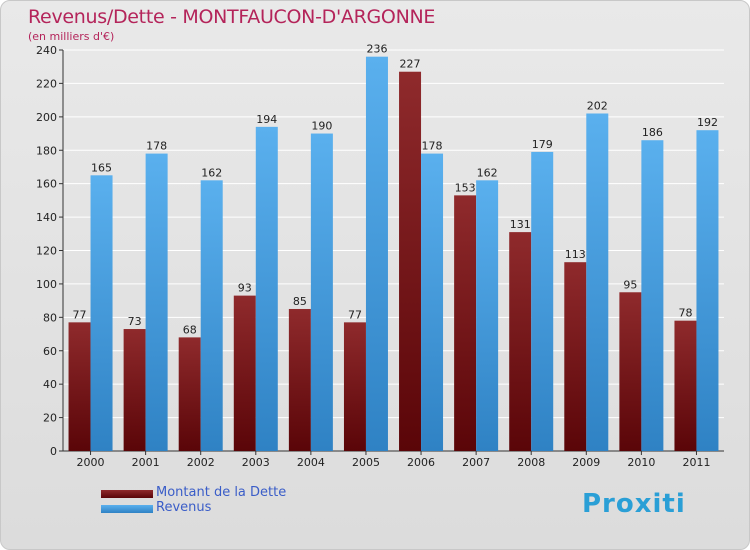 This screenshot has width=750, height=550. What do you see at coordinates (641, 462) in the screenshot?
I see `x-tick-label: 2010` at bounding box center [641, 462].